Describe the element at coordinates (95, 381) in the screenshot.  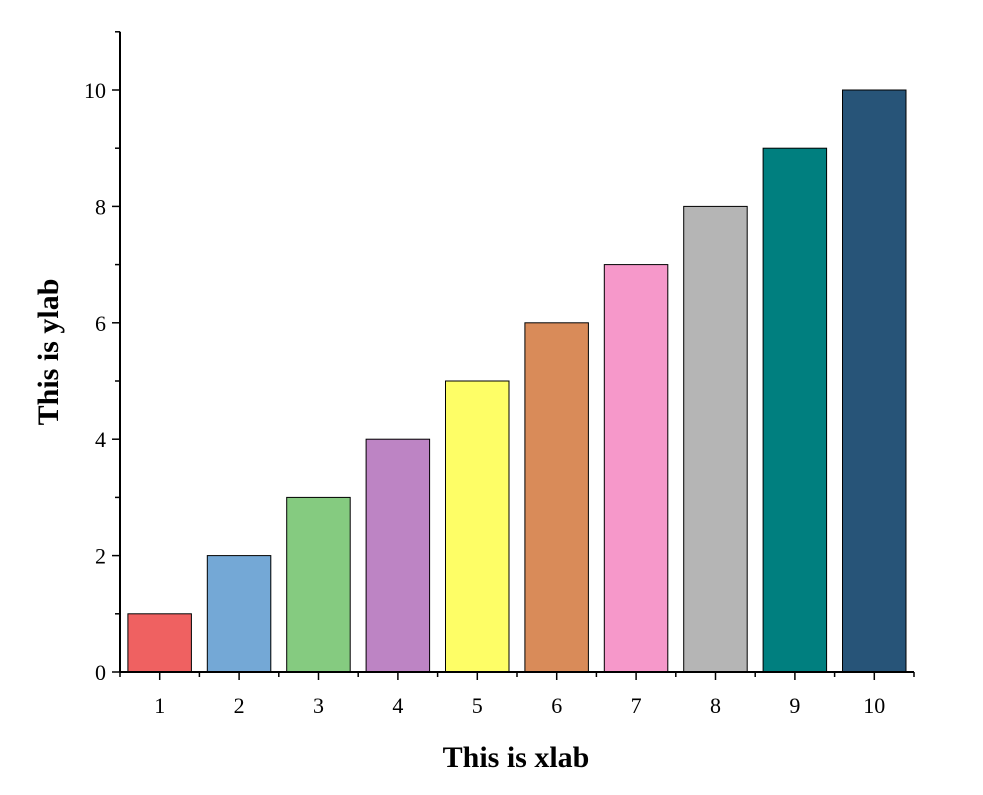
I see `y-tick-labels: 0 2 4 6 8 10` at that location.